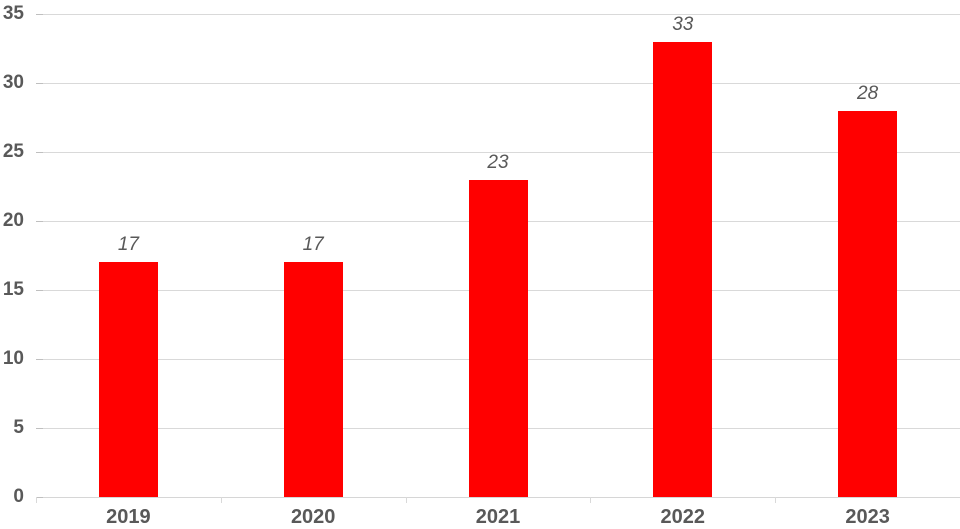 The height and width of the screenshot is (529, 960). I want to click on y-axis-tick-label: 5, so click(18, 427).